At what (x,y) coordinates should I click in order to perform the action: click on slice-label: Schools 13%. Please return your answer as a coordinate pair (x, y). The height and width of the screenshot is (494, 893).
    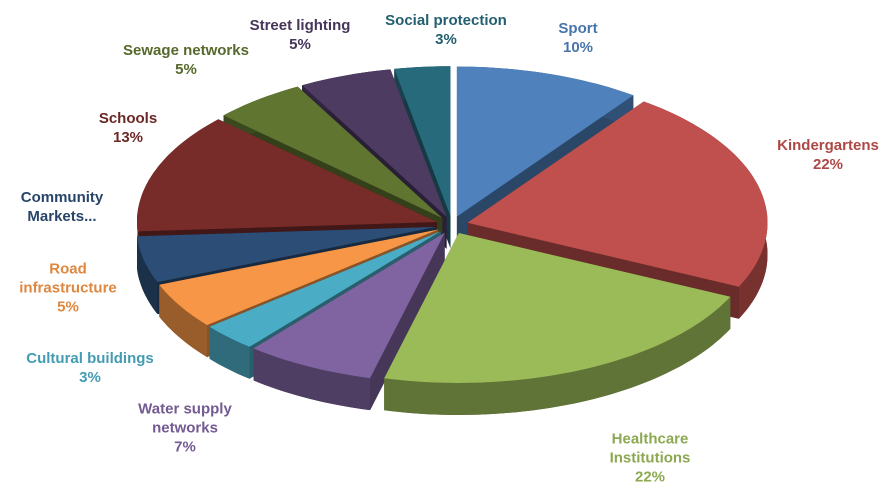
    Looking at the image, I should click on (128, 128).